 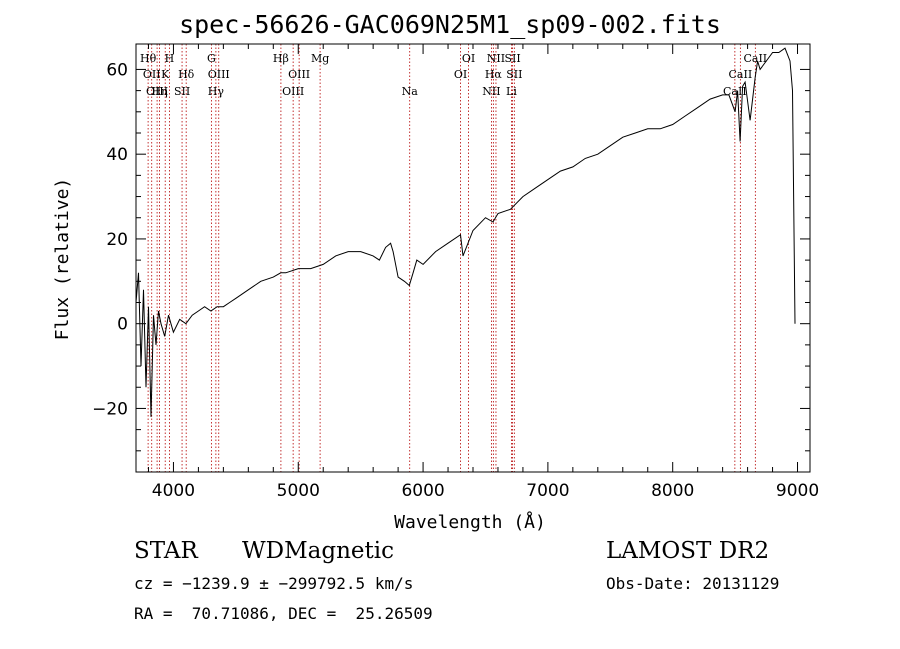 What do you see at coordinates (110, 409) in the screenshot?
I see `y-tick-label: −20` at bounding box center [110, 409].